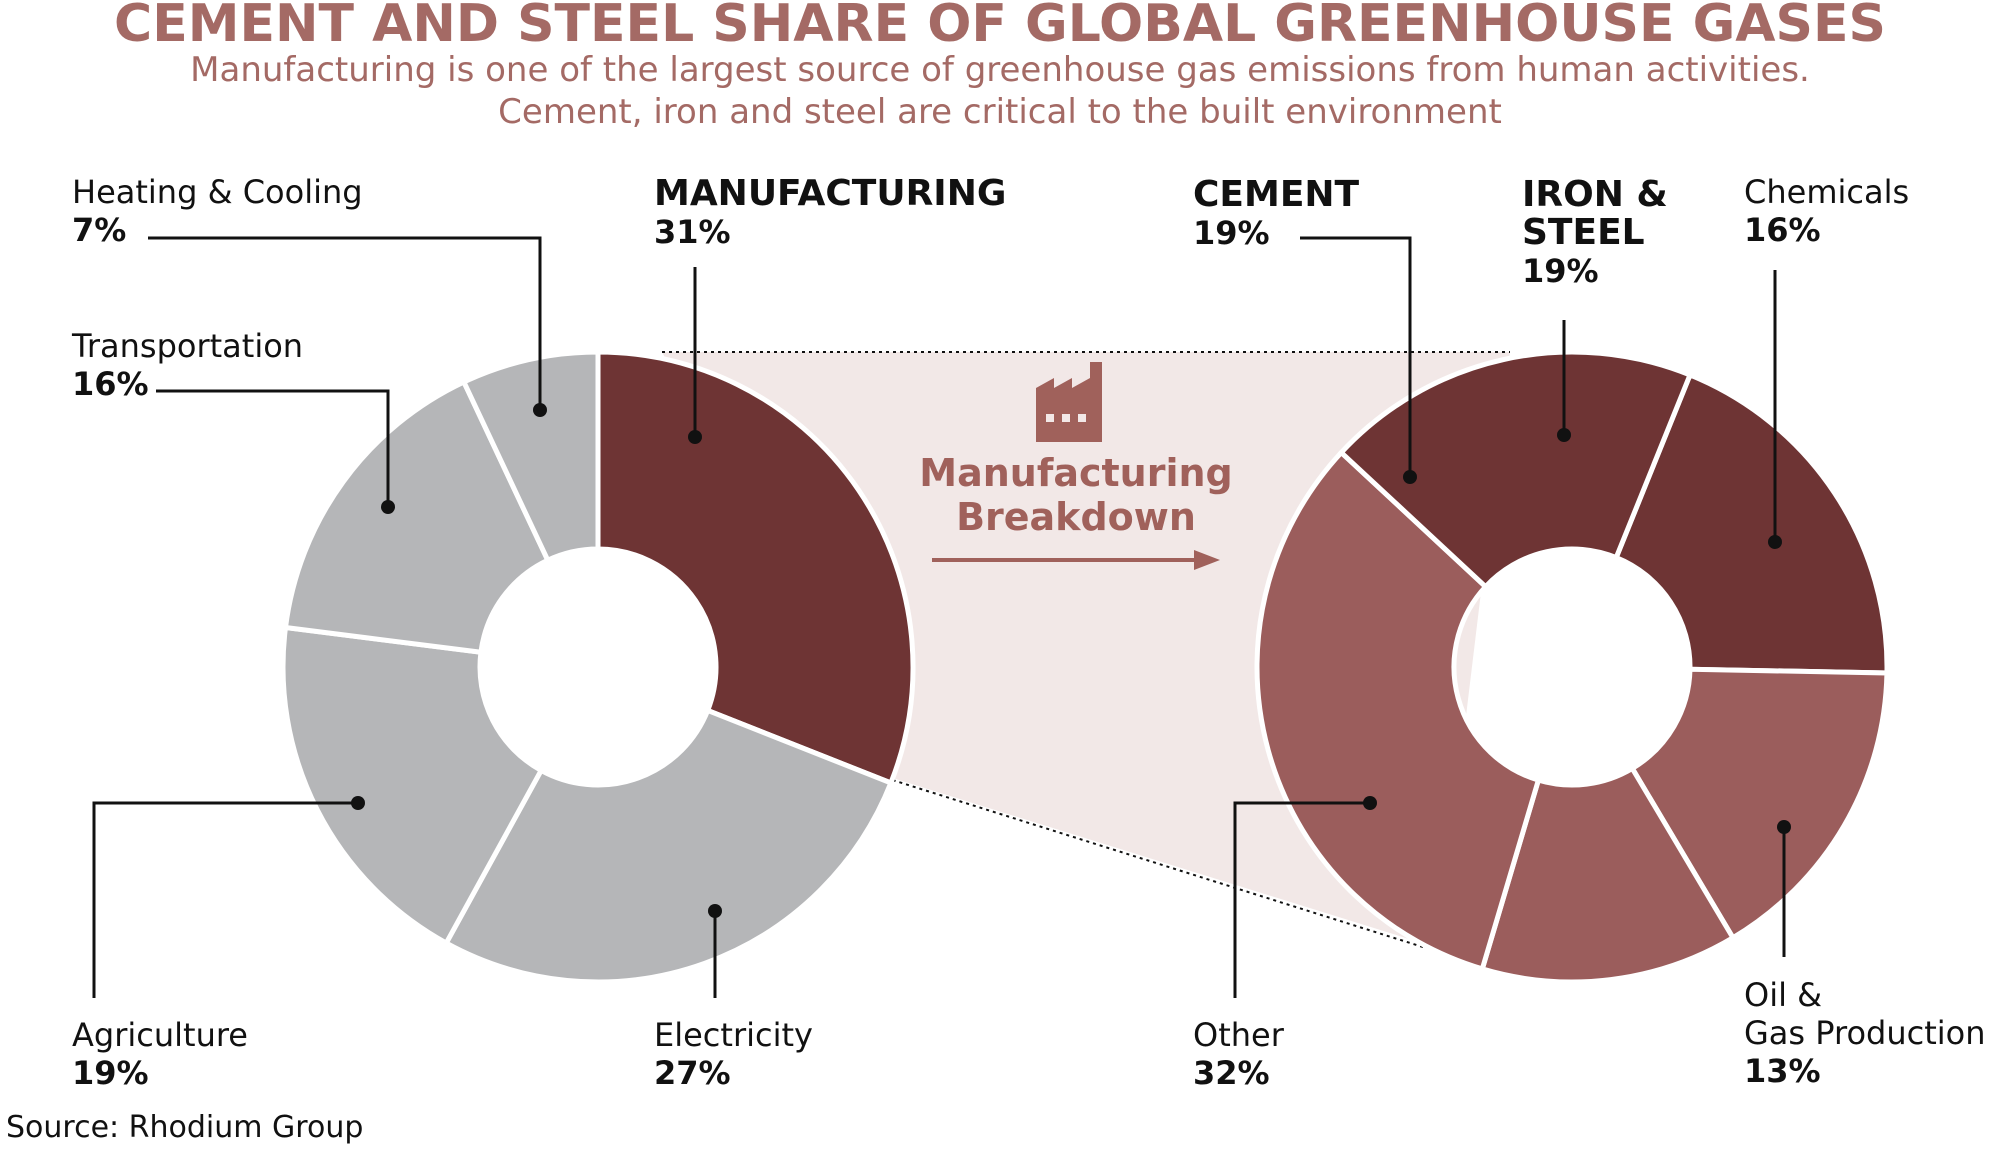 The image size is (2000, 1152). Describe the element at coordinates (1775, 542) in the screenshot. I see `leader-dot-chemicals` at that location.